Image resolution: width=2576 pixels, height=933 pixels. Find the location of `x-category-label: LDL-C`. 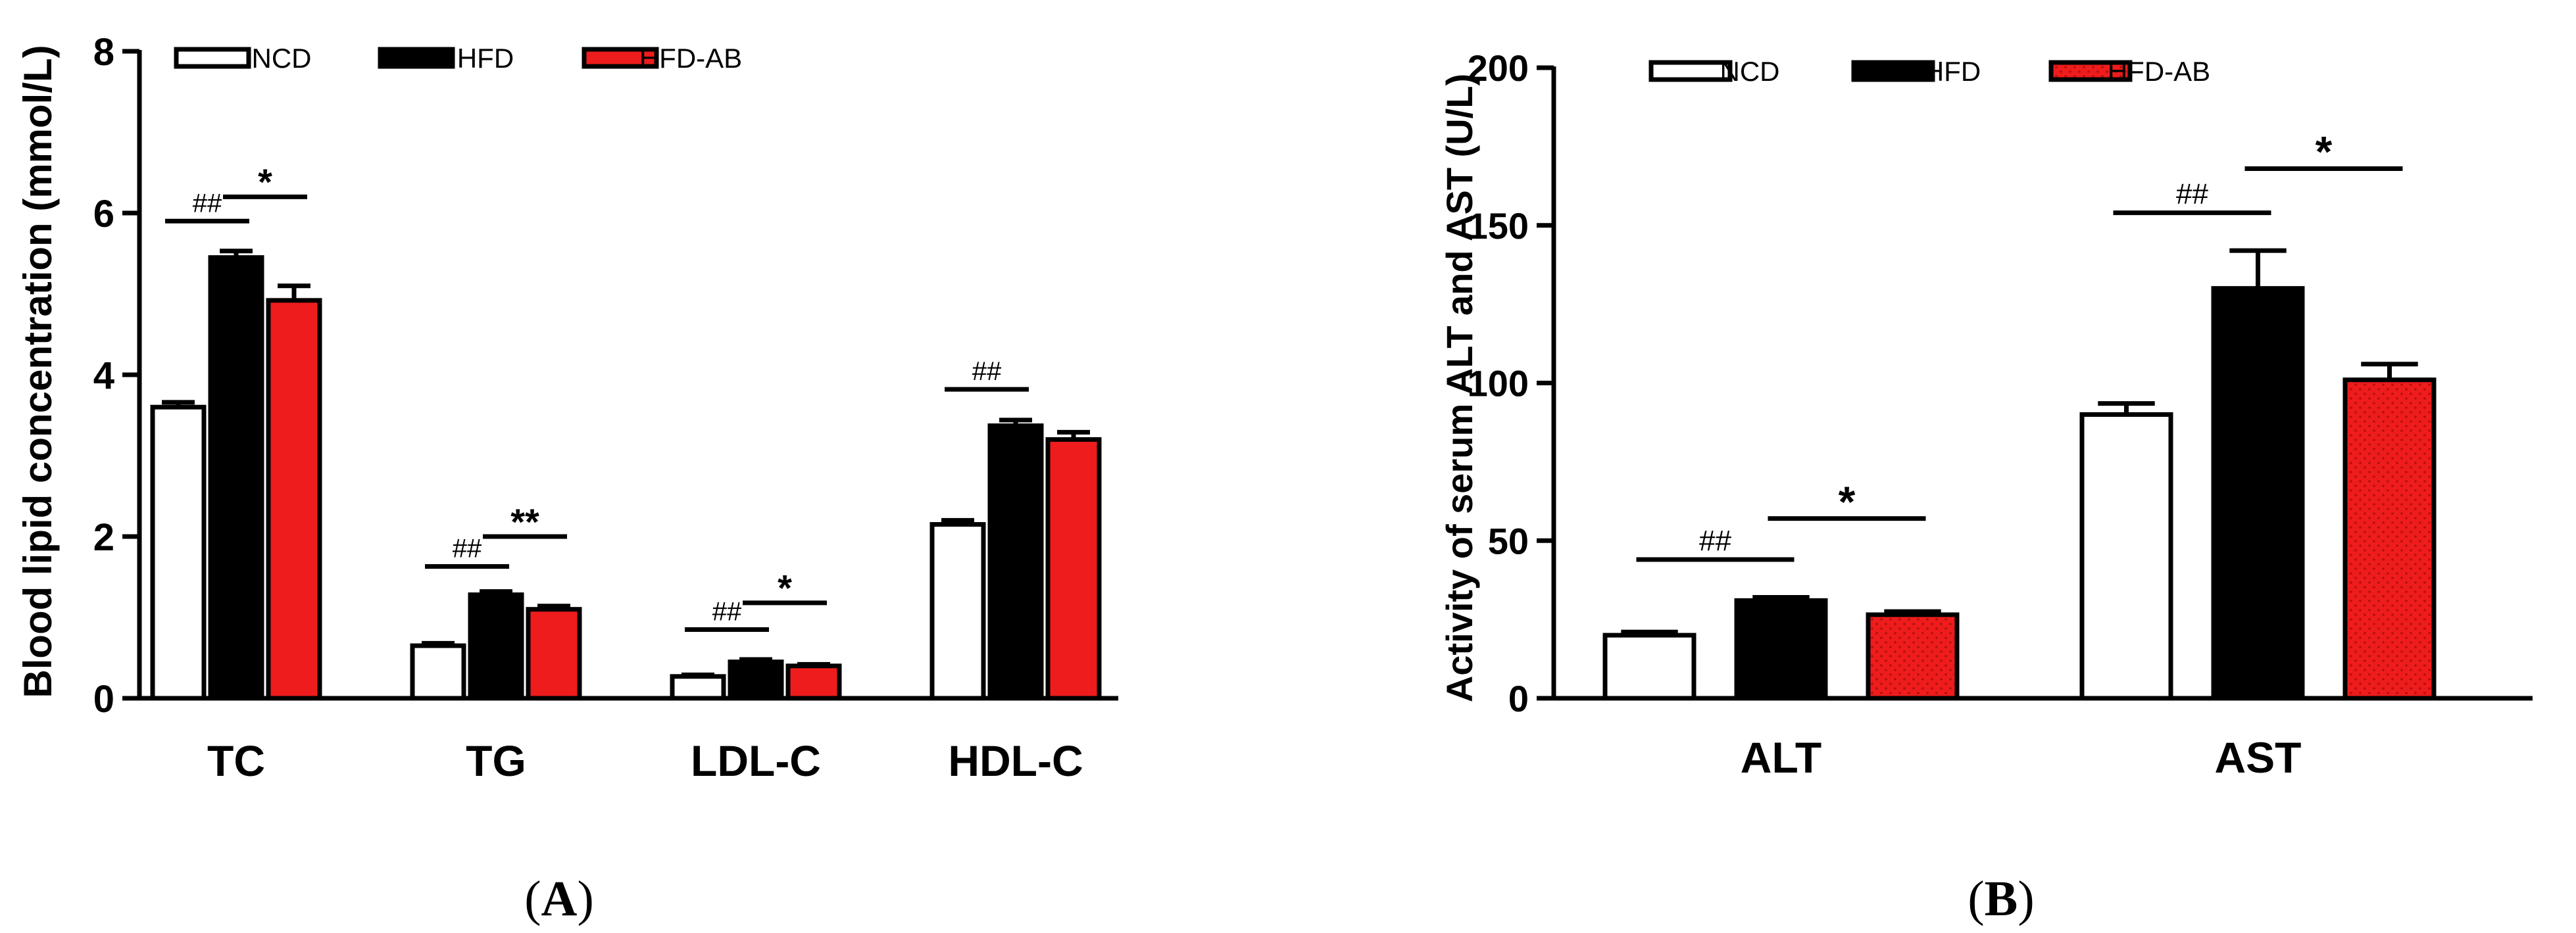

x-category-label: LDL-C is located at coordinates (756, 760).